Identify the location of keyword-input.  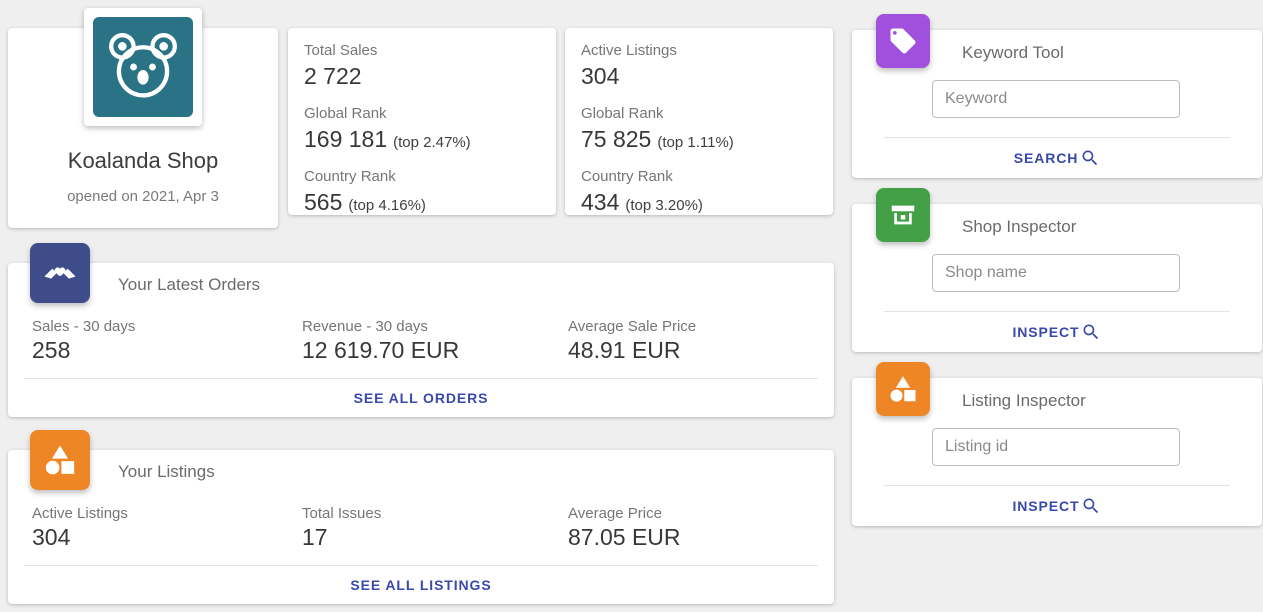
(1056, 99).